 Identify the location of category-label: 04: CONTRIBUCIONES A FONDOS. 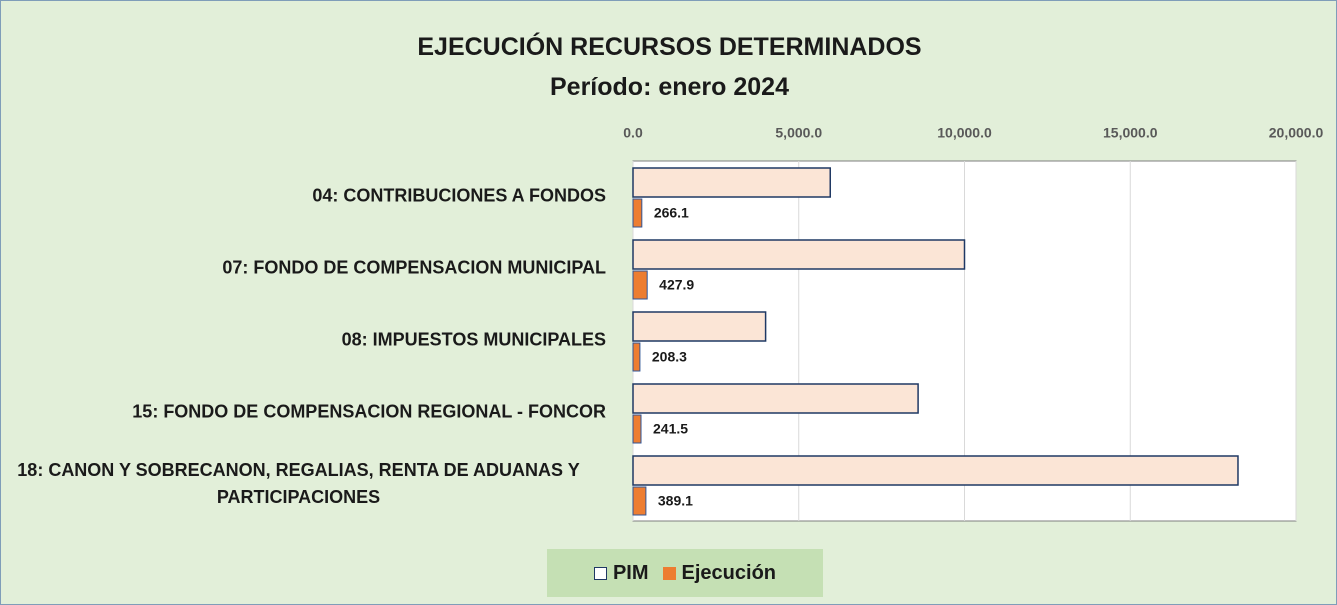
(303, 196).